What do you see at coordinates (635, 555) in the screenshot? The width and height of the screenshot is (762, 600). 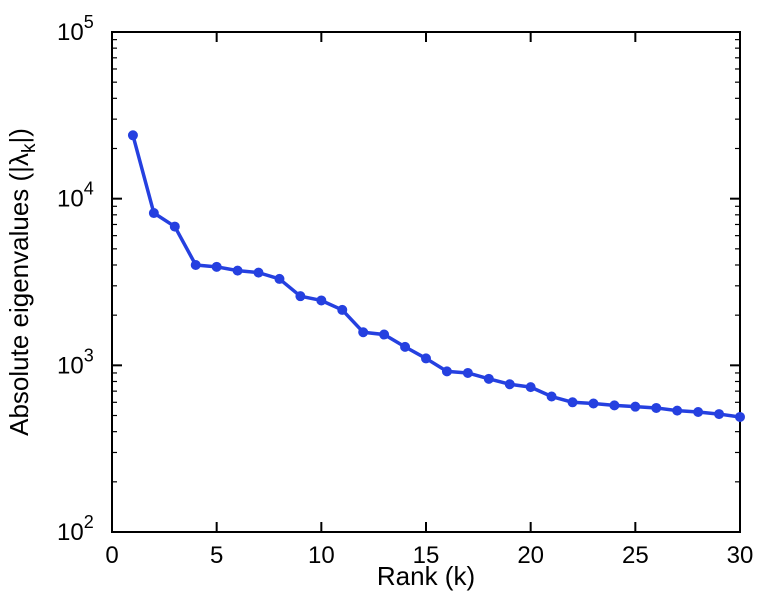 I see `x-tick-label: 25` at bounding box center [635, 555].